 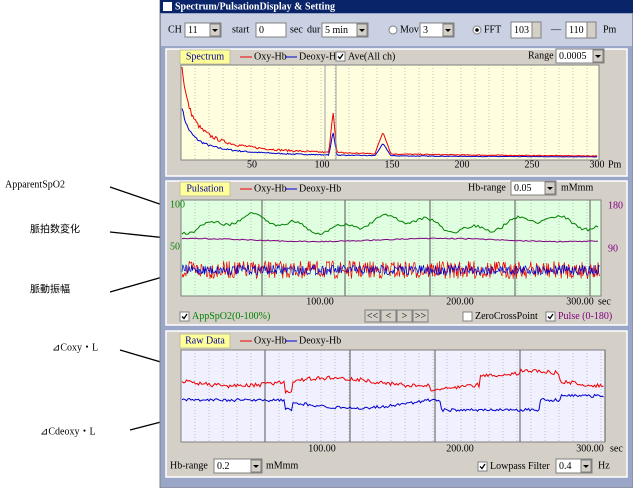 I want to click on y-tick-label: 100, so click(x=177, y=204).